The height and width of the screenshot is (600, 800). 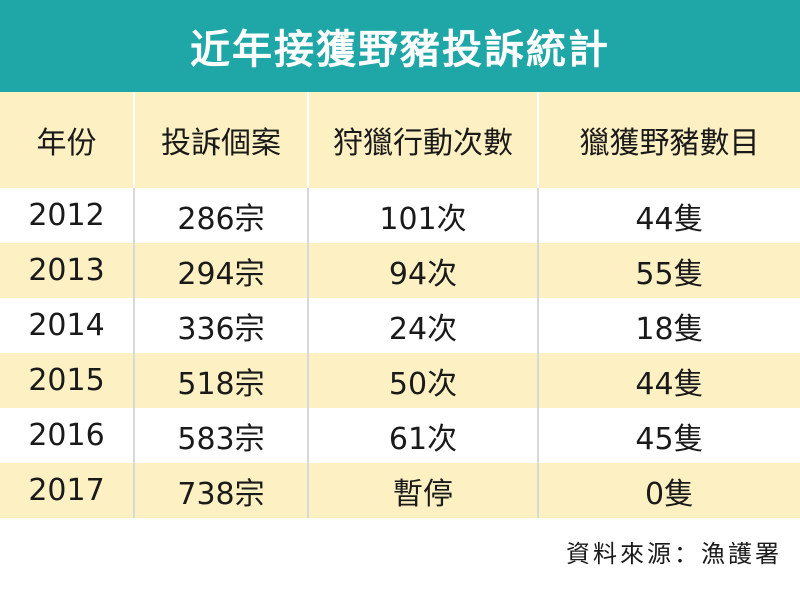 I want to click on cell-complaints: 286宗, so click(x=220, y=215).